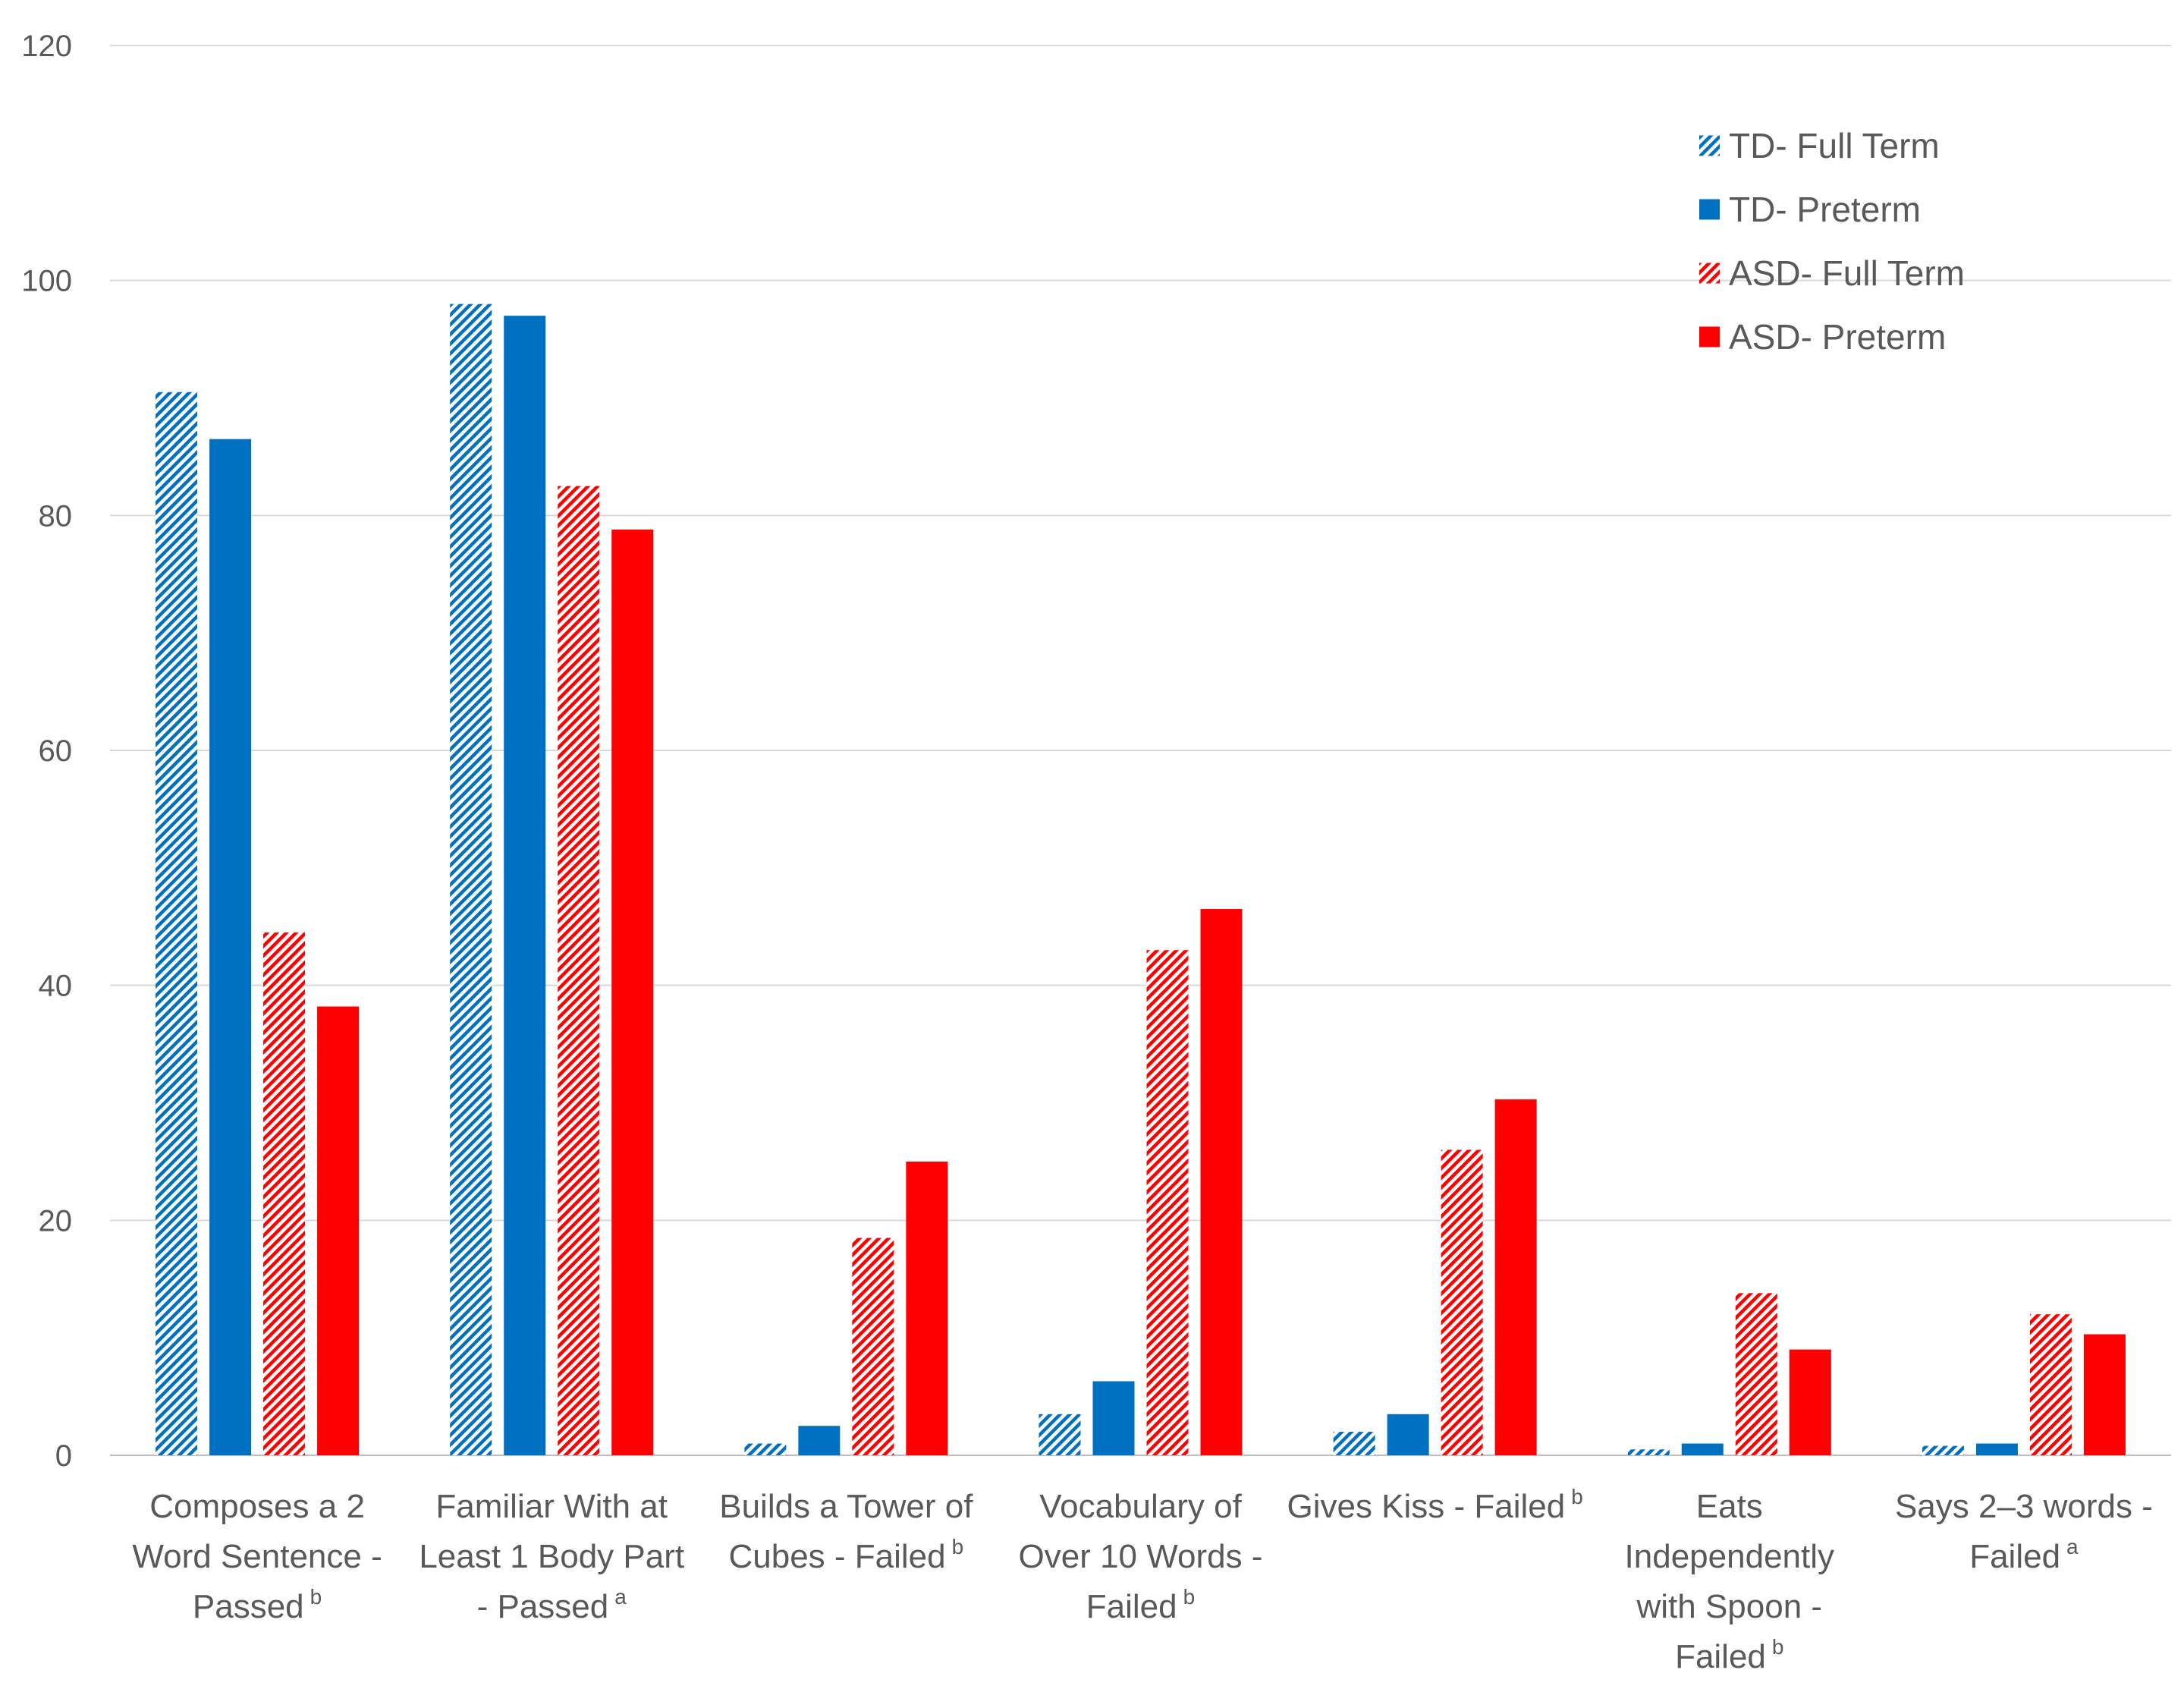 The image size is (2184, 1692). Describe the element at coordinates (1730, 1556) in the screenshot. I see `x-category-label-line: Independently` at that location.